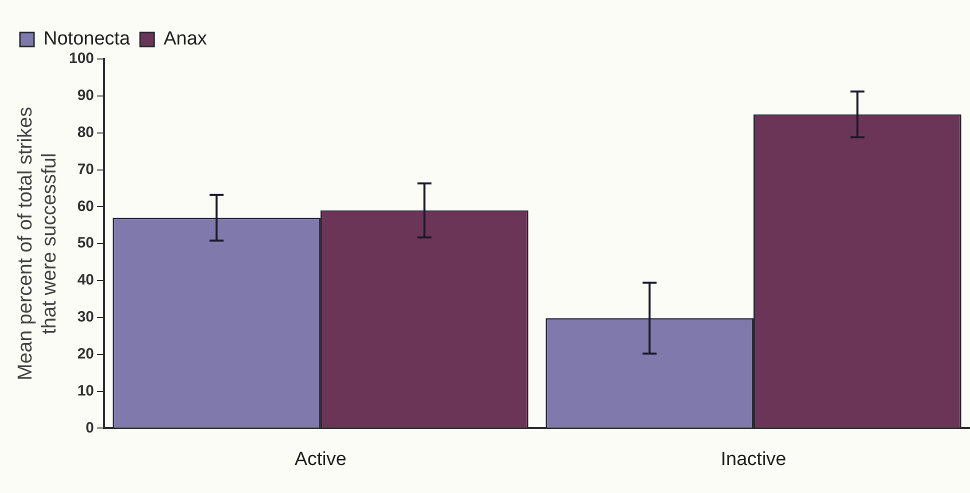 The image size is (970, 493). What do you see at coordinates (85, 243) in the screenshot?
I see `y-tick-label: 50` at bounding box center [85, 243].